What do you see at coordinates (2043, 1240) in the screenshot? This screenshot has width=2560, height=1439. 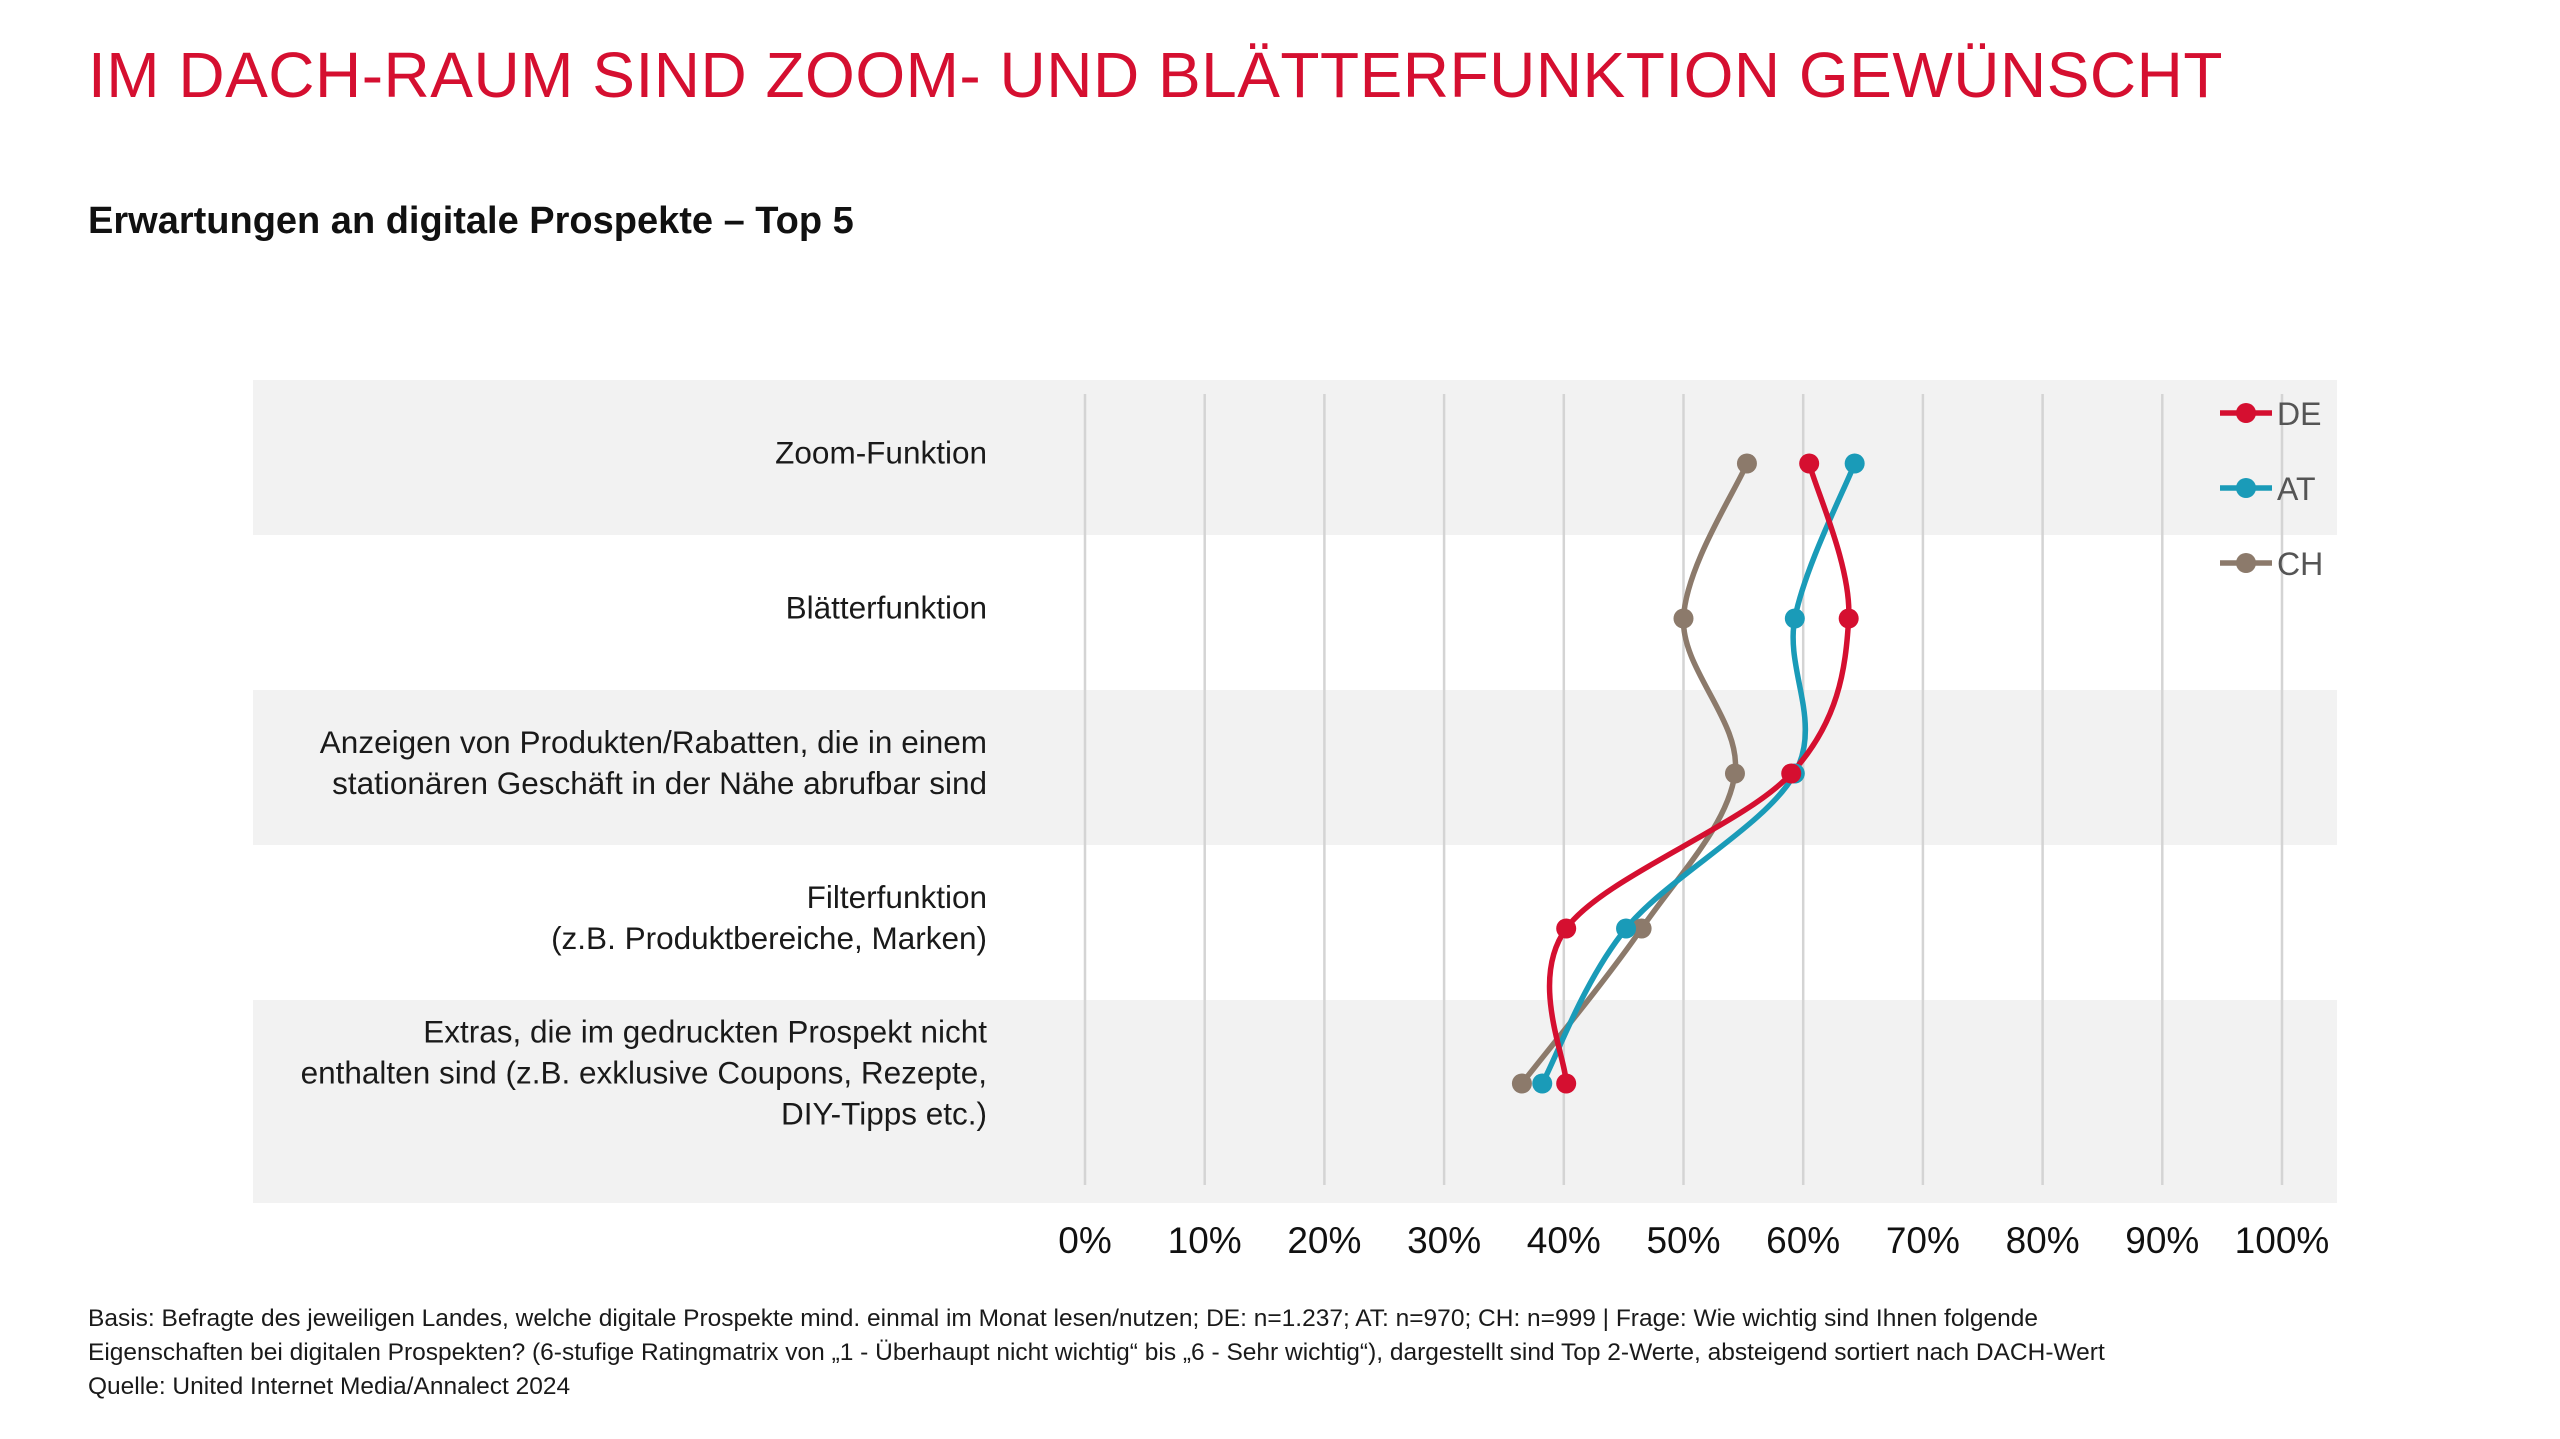 I see `x-tick-label: 80%` at bounding box center [2043, 1240].